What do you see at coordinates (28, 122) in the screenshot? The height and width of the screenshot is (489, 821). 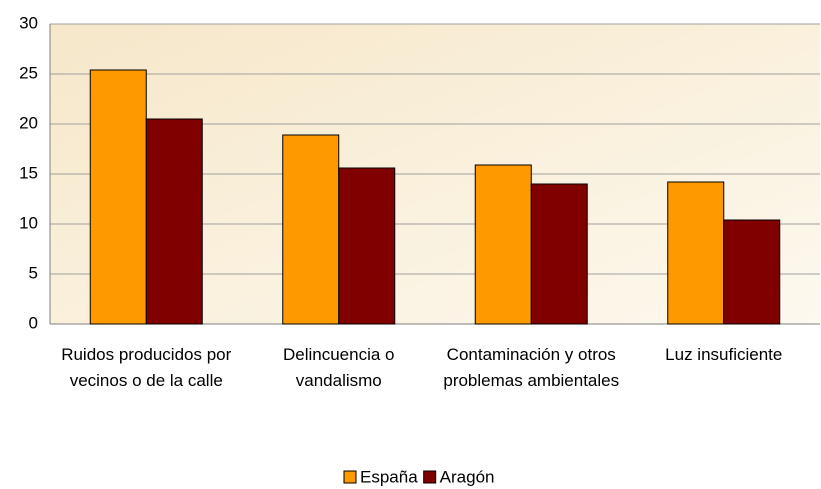 I see `y-tick-label: 20` at bounding box center [28, 122].